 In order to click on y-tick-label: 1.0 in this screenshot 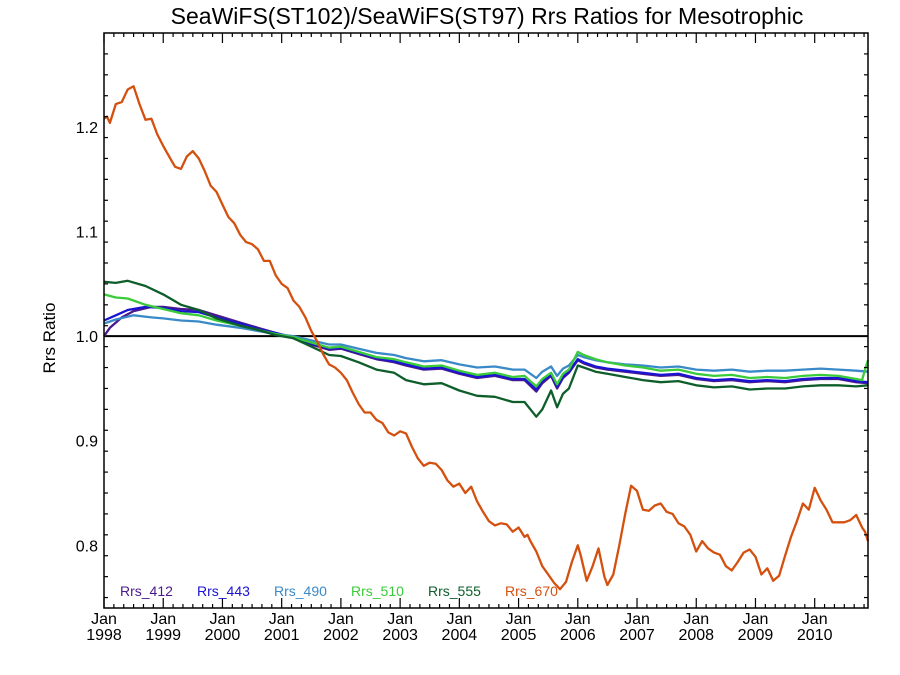, I will do `click(87, 337)`.